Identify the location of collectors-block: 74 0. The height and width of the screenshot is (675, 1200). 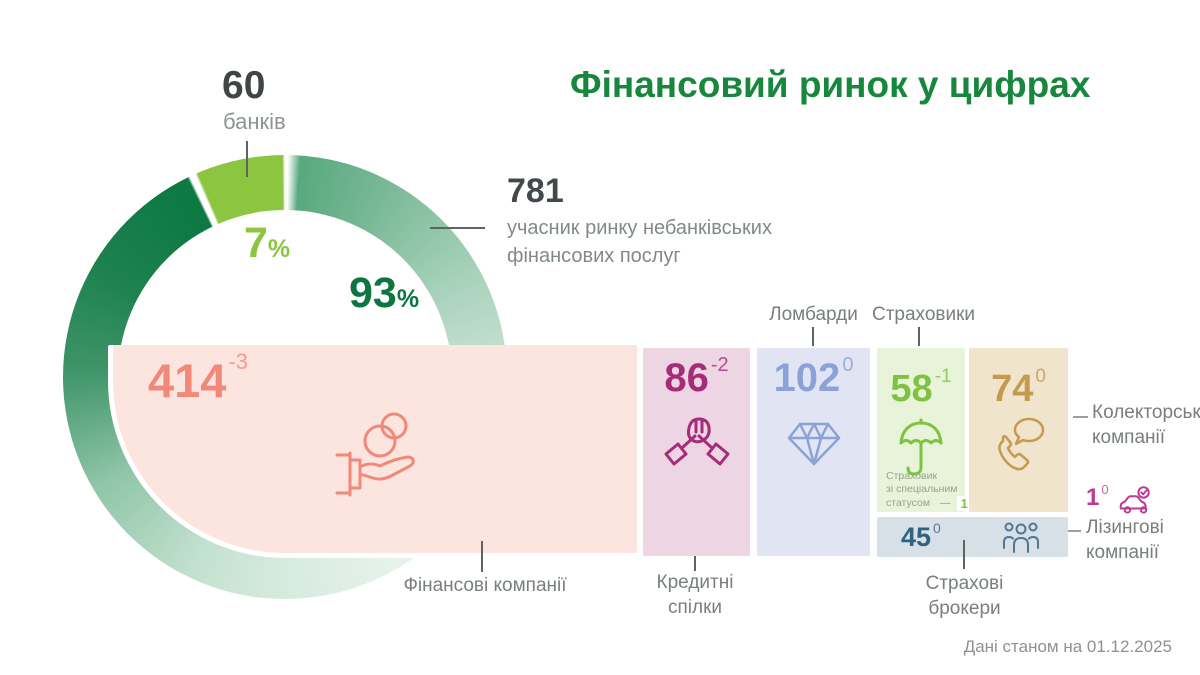
(1018, 430).